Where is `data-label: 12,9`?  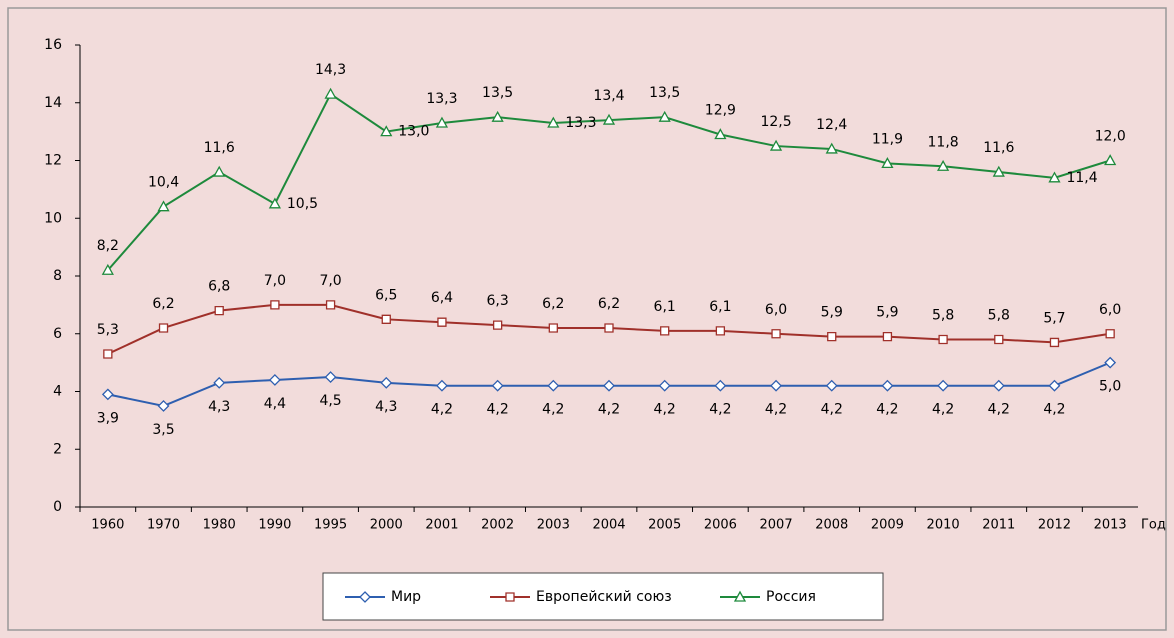 data-label: 12,9 is located at coordinates (720, 111).